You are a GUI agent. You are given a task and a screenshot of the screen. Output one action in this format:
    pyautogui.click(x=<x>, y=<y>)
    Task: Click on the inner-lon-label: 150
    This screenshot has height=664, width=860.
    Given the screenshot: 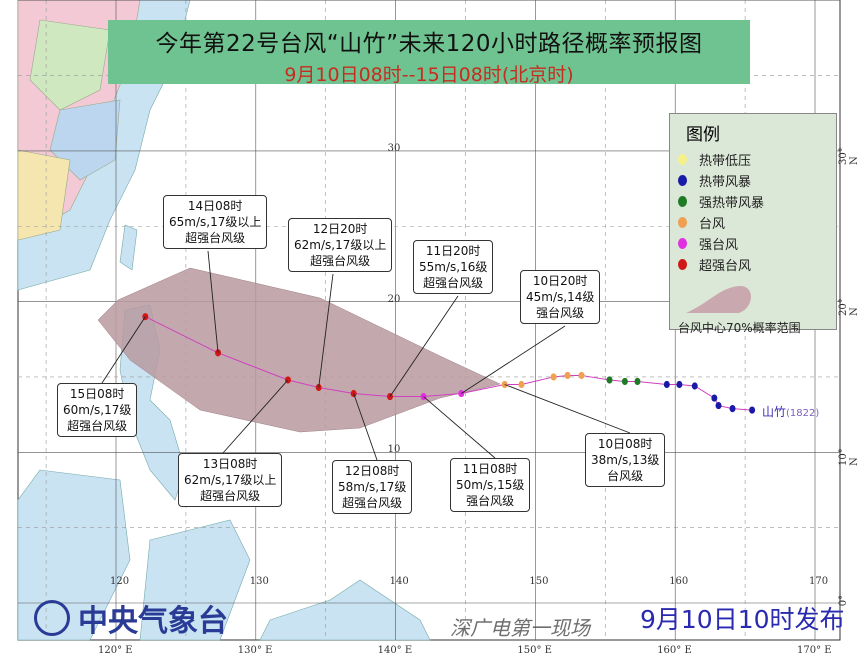 What is the action you would take?
    pyautogui.click(x=539, y=581)
    